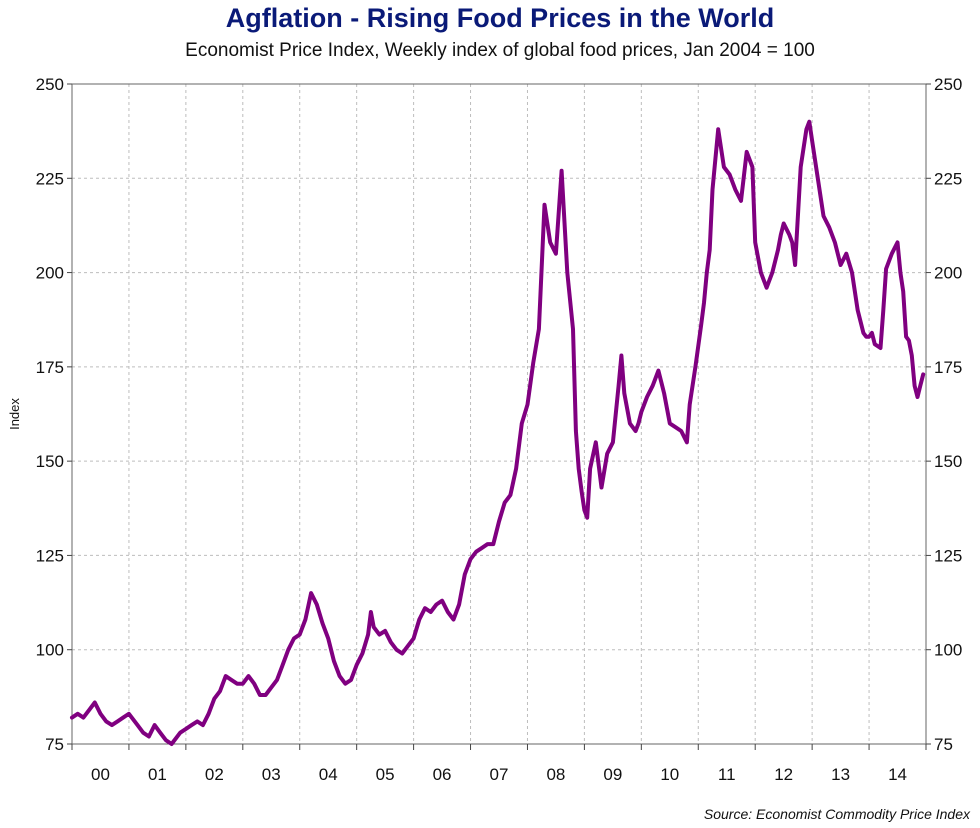 This screenshot has height=828, width=980. Describe the element at coordinates (54, 744) in the screenshot. I see `y-tick-label-left: 75` at that location.